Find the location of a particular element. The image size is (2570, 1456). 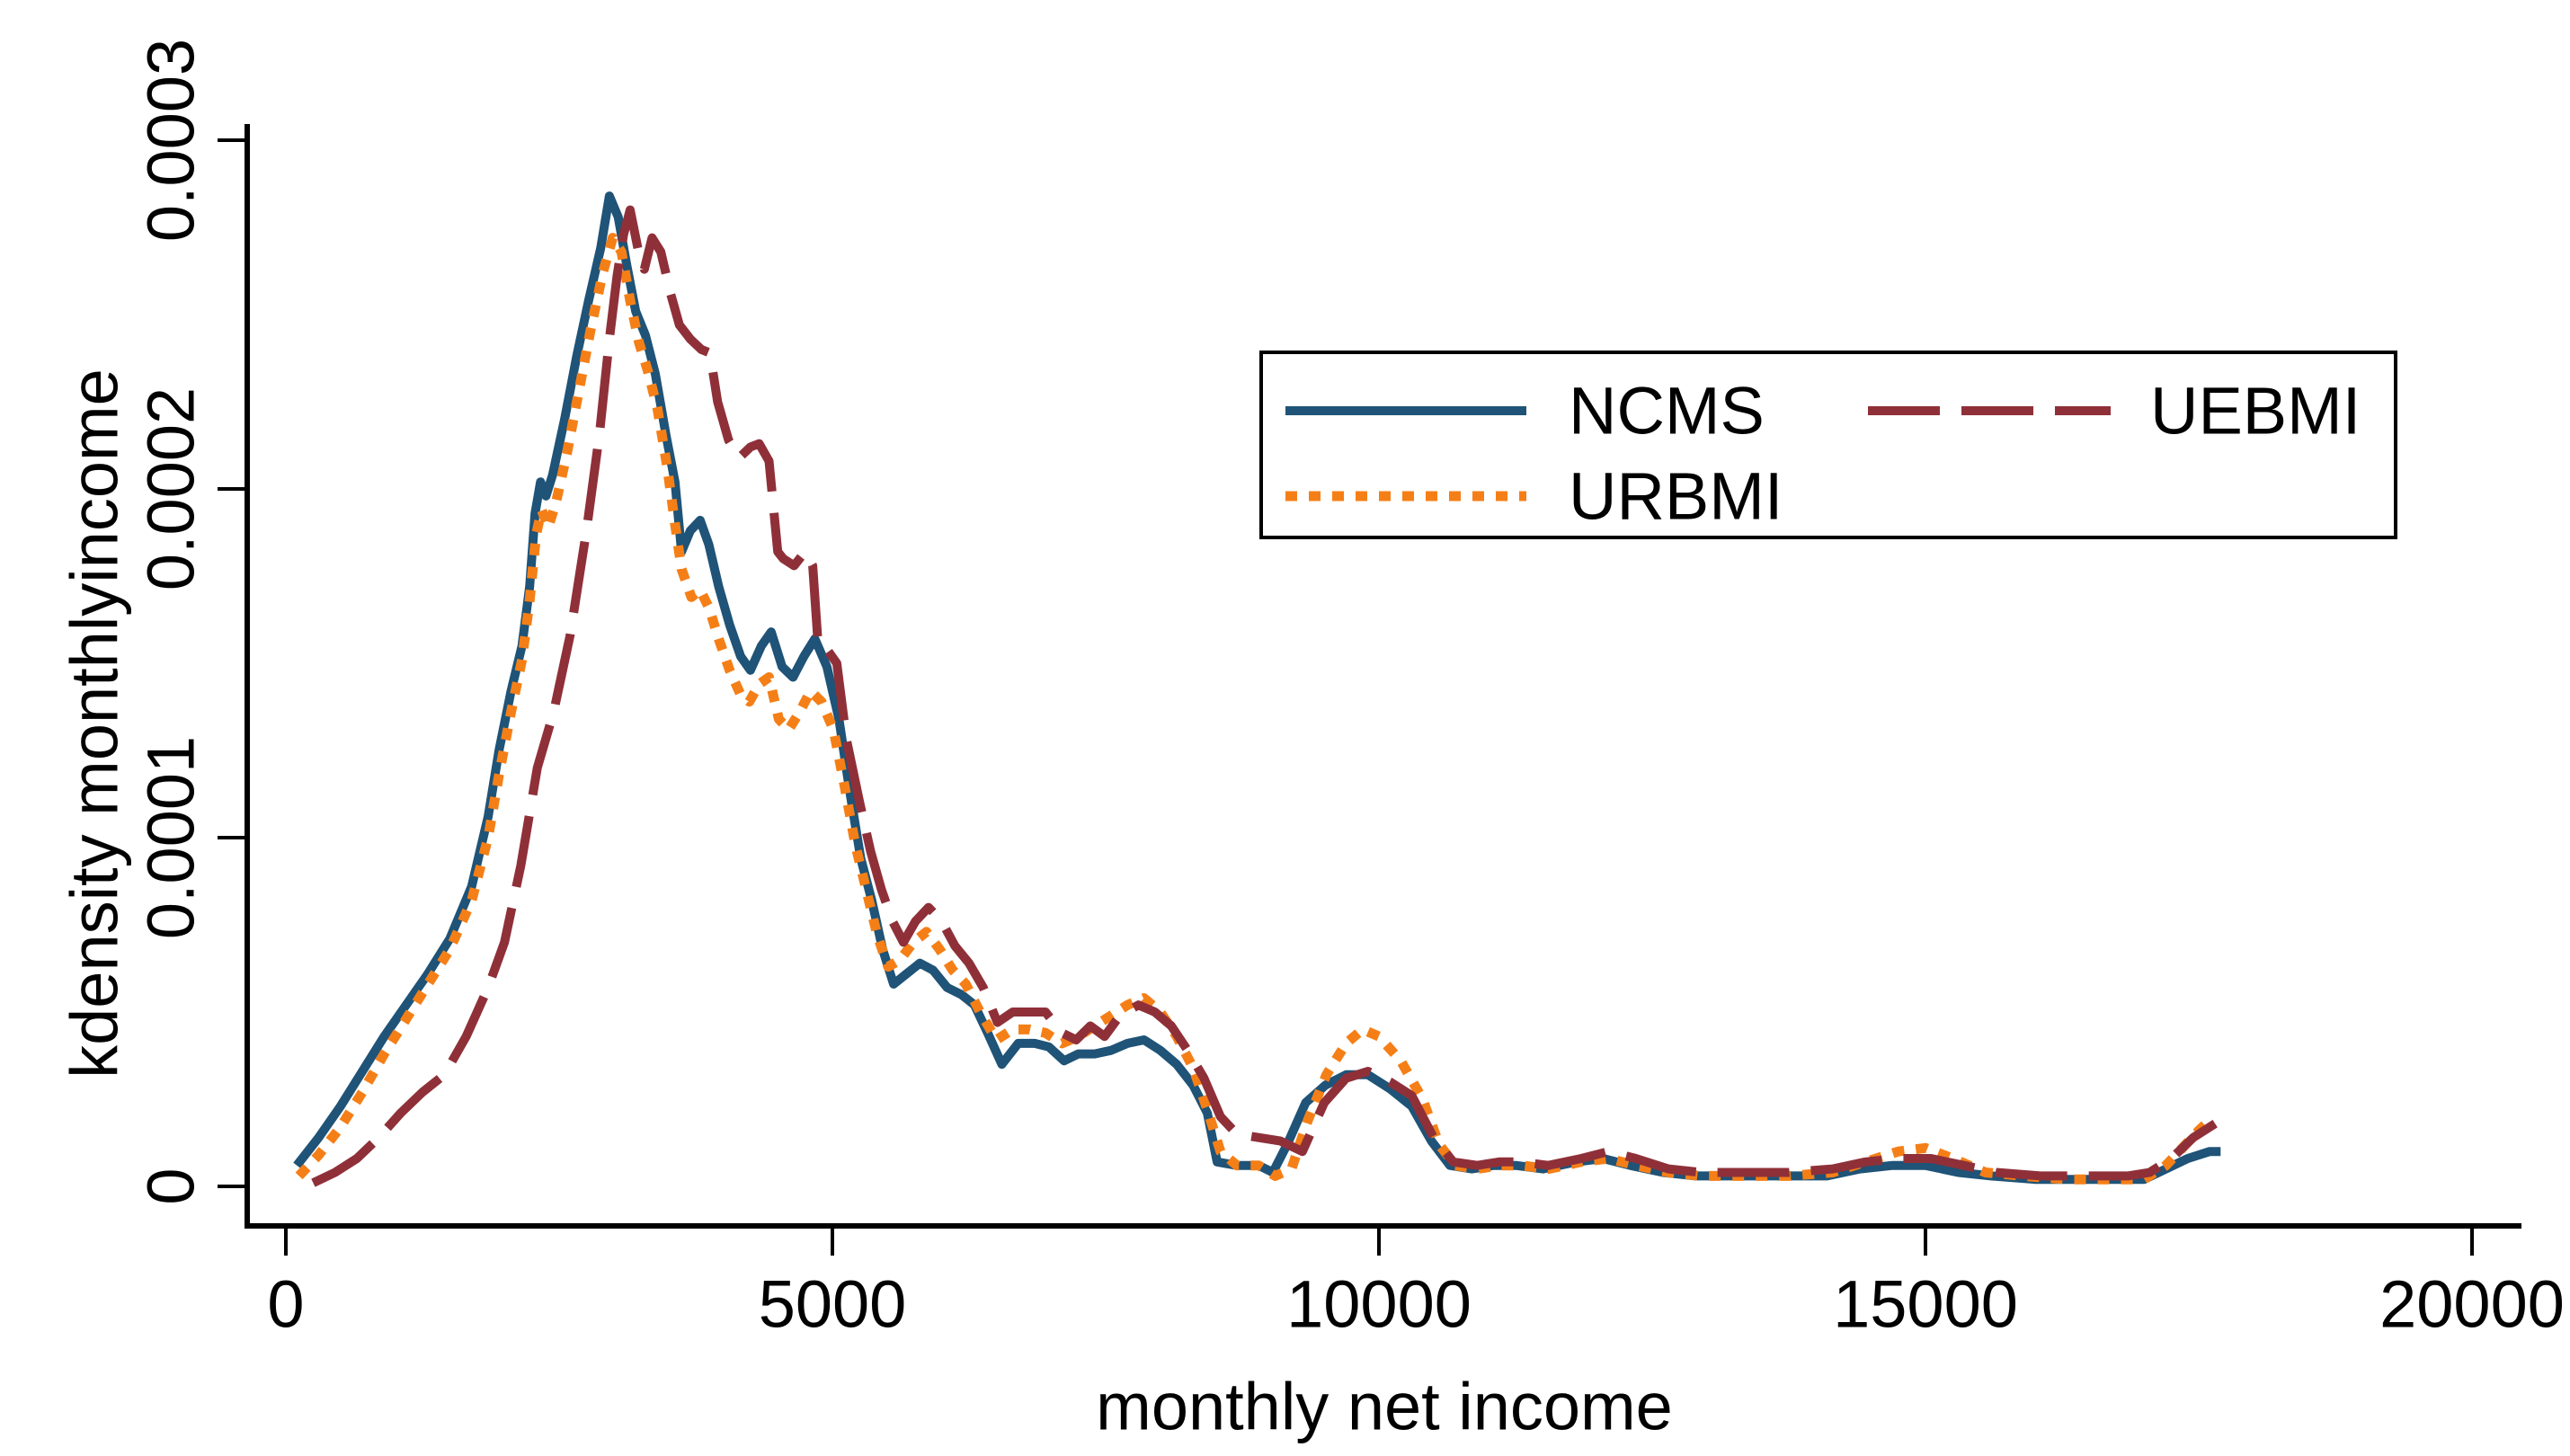

x-tick-label-20000: 20000 is located at coordinates (2472, 1304).